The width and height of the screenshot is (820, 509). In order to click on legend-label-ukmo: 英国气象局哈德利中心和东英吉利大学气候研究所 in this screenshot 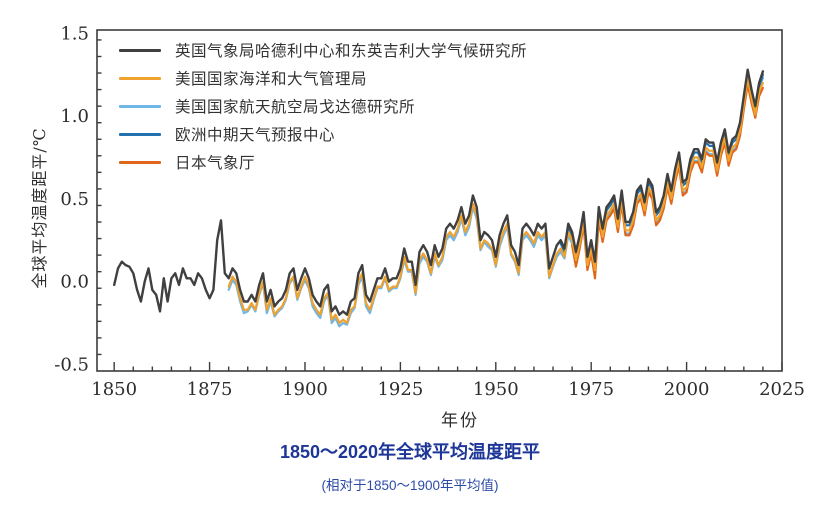, I will do `click(351, 51)`.